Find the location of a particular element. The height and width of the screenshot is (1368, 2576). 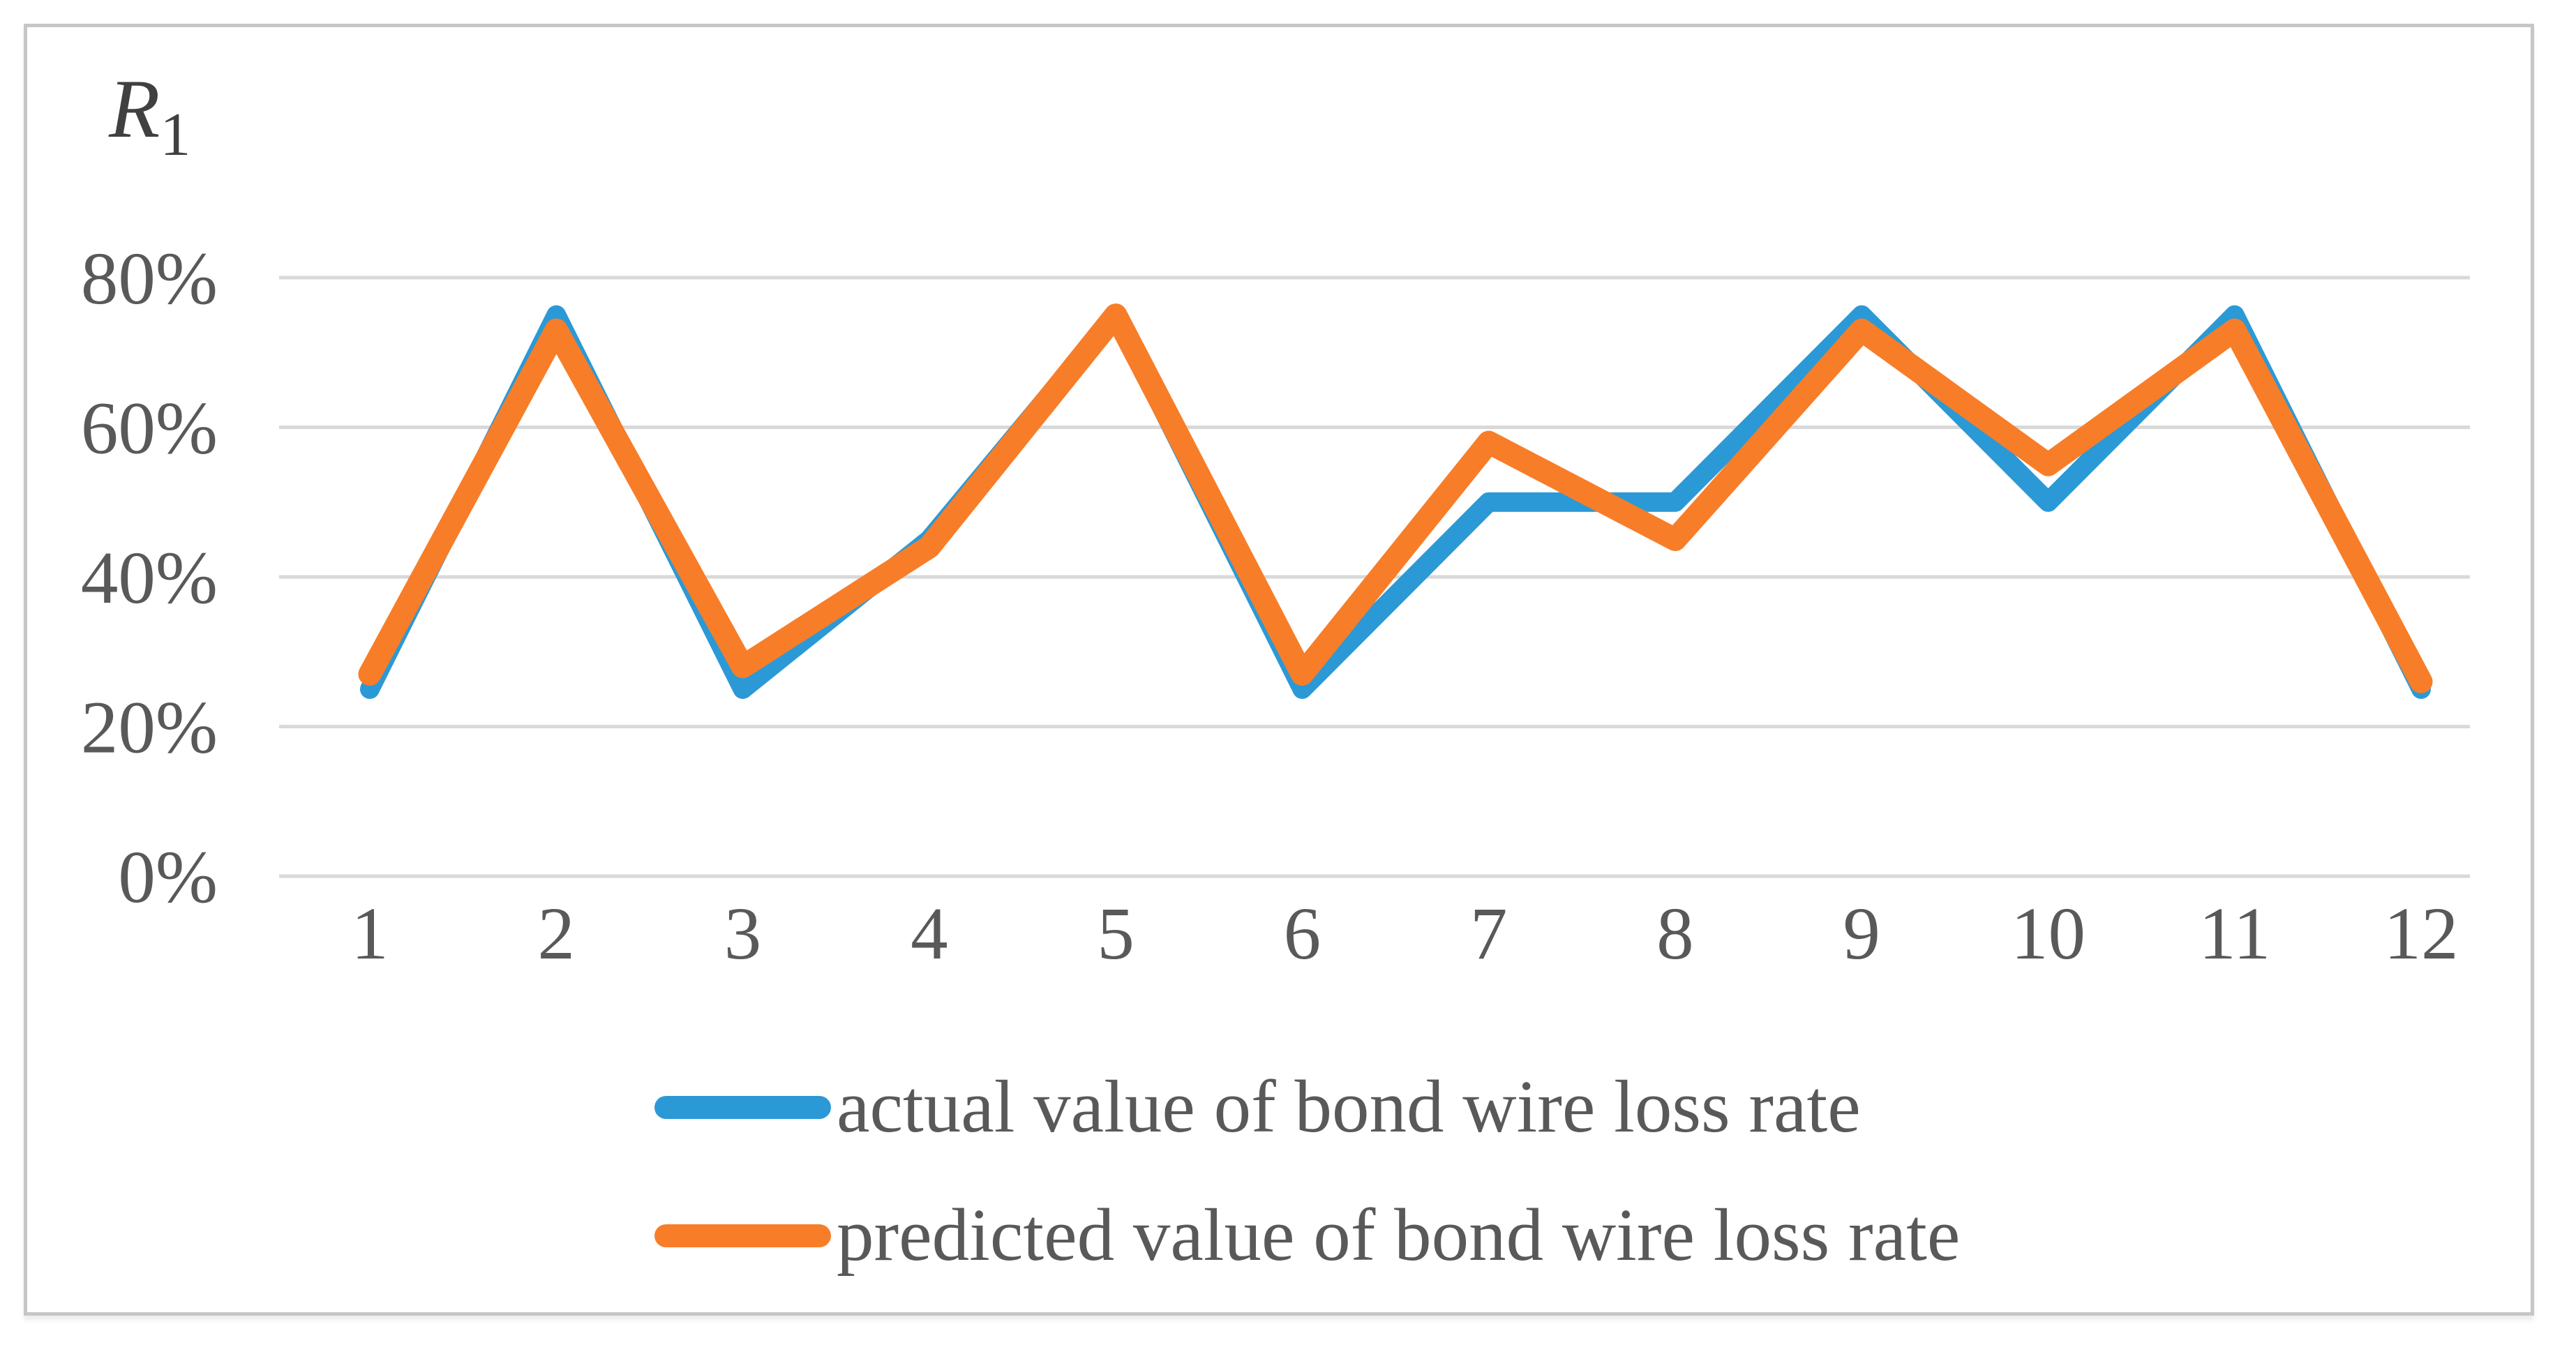

x-tick-label: 8 is located at coordinates (1675, 934).